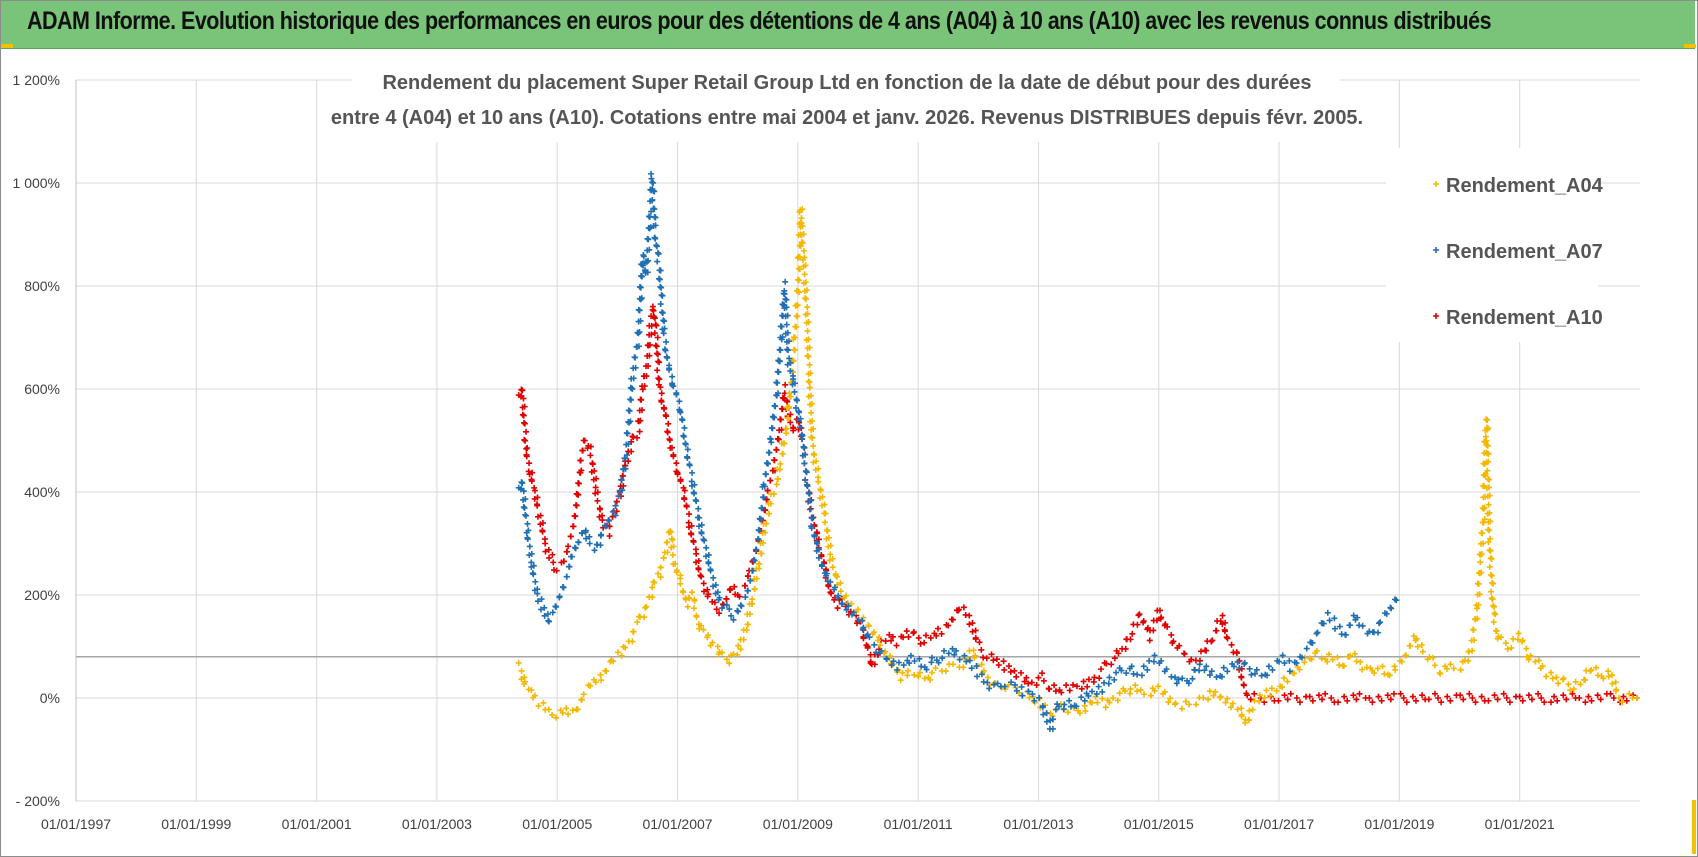 The image size is (1698, 857). What do you see at coordinates (196, 824) in the screenshot?
I see `x-tick-label: 01/01/1999` at bounding box center [196, 824].